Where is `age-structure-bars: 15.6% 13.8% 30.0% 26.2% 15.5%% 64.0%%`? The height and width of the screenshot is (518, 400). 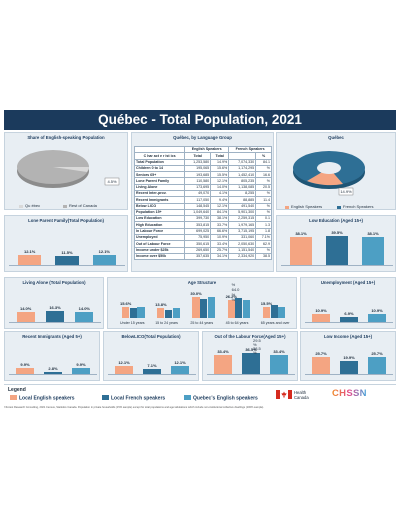
age-structure-bars: 15.6% 13.8% 30.0% 26.2% 15.5%% 64.0%% is located at coordinates (204, 300).